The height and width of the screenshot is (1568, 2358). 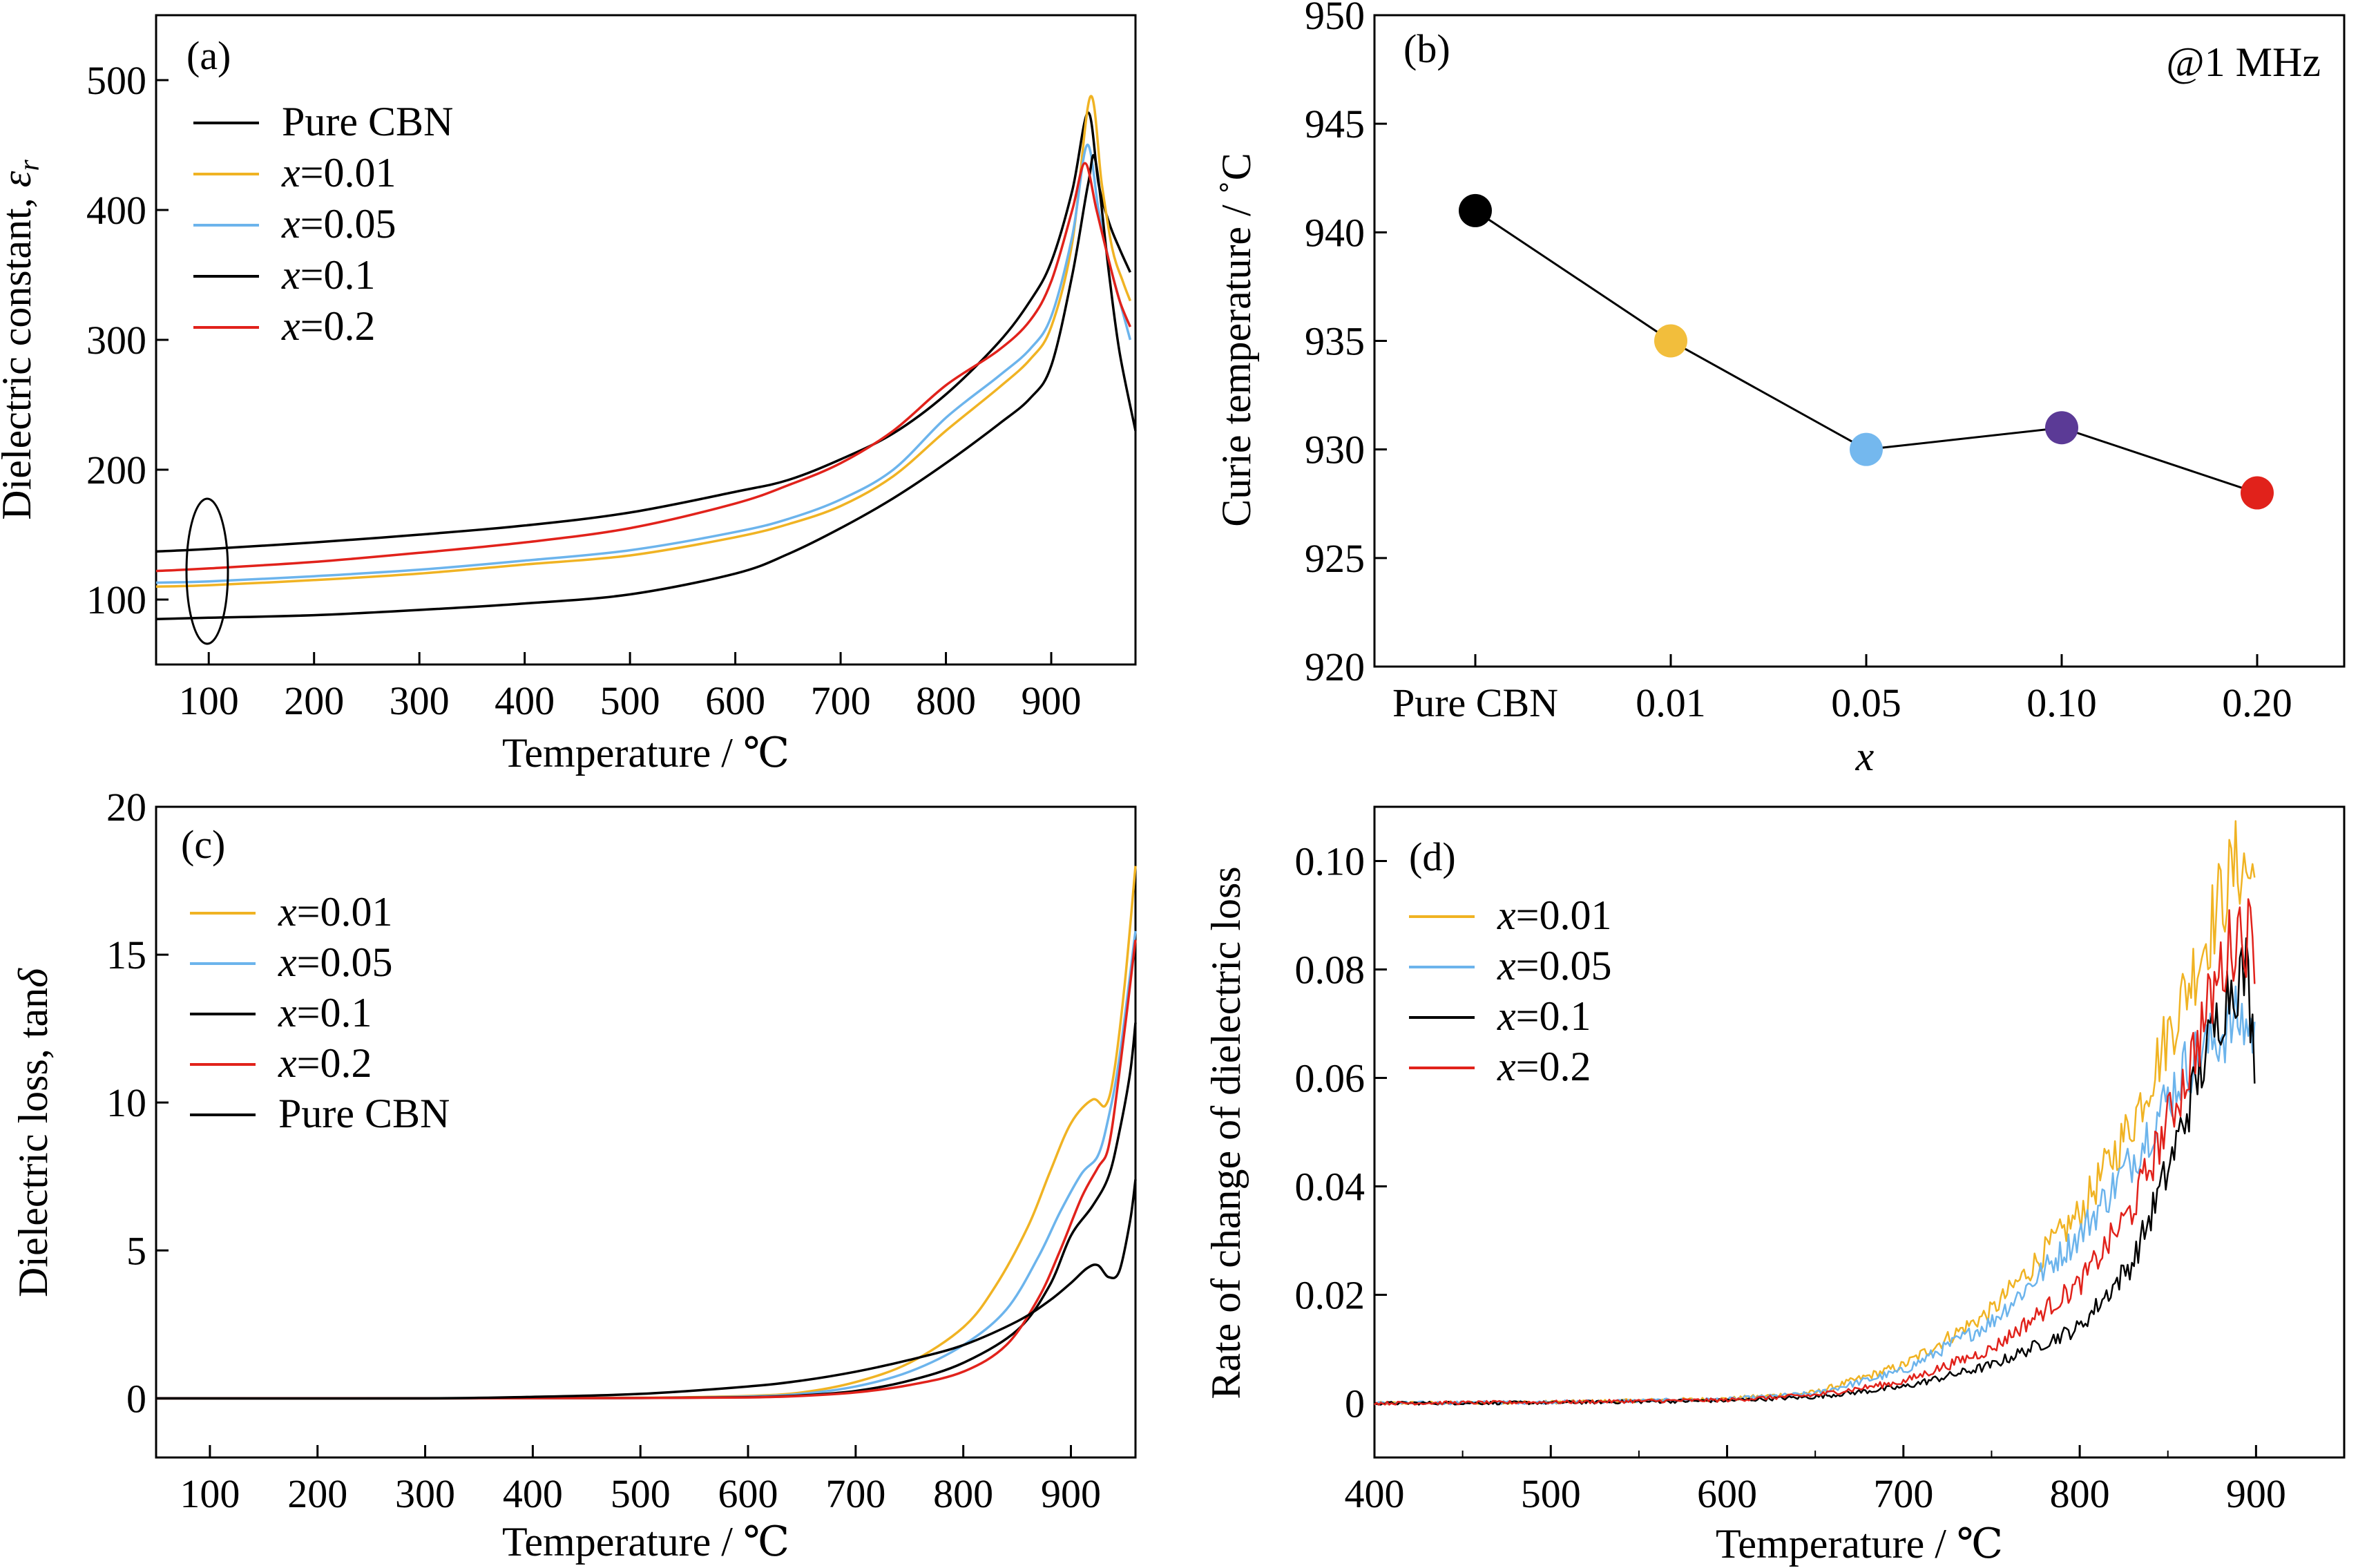 I want to click on y-tick-label: 0.10, so click(x=1330, y=861).